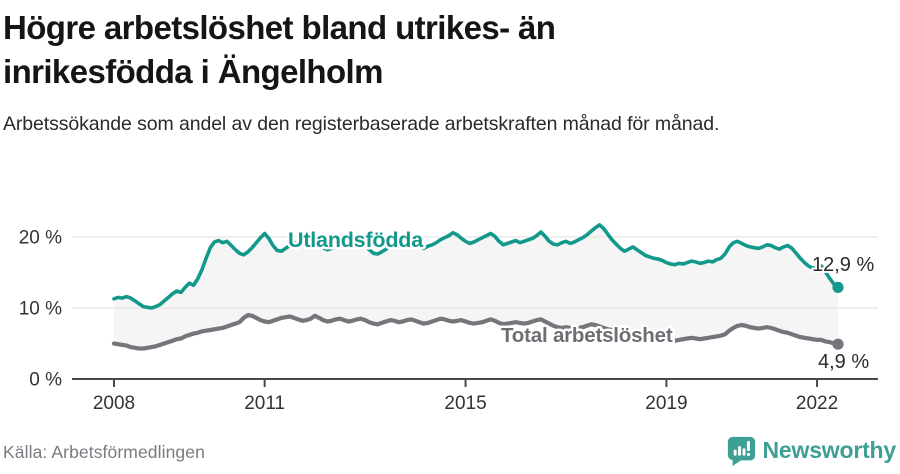  Describe the element at coordinates (829, 450) in the screenshot. I see `newsworthy-wordmark: Newsworthy` at that location.